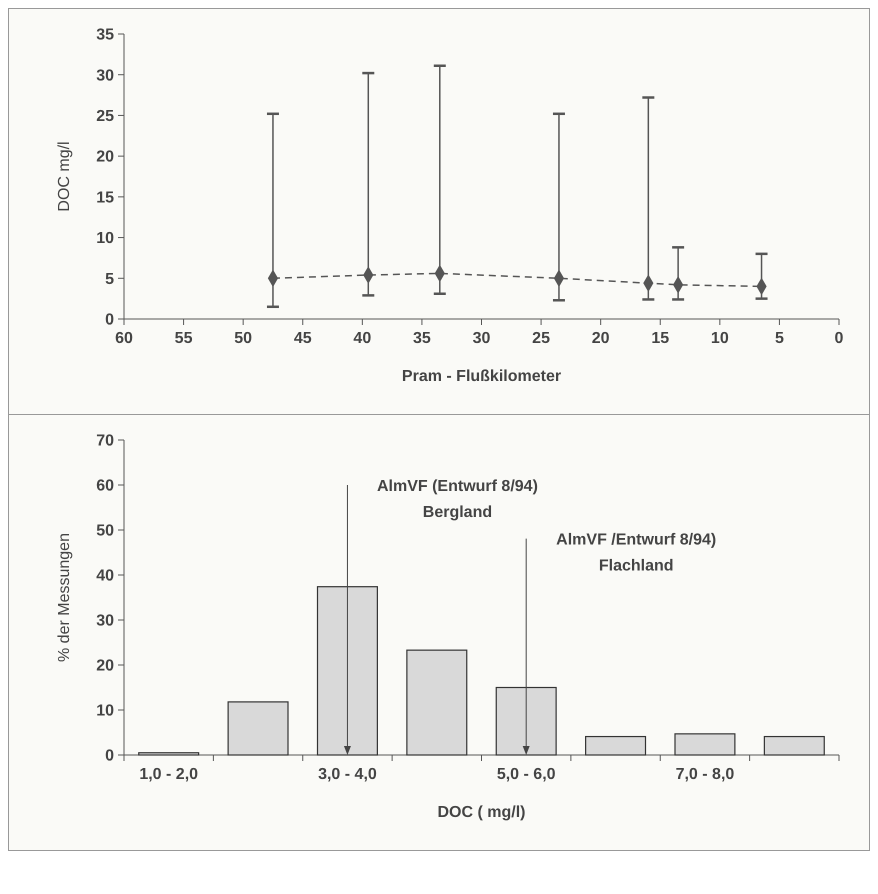  What do you see at coordinates (105, 531) in the screenshot?
I see `y-tick-label: 50` at bounding box center [105, 531].